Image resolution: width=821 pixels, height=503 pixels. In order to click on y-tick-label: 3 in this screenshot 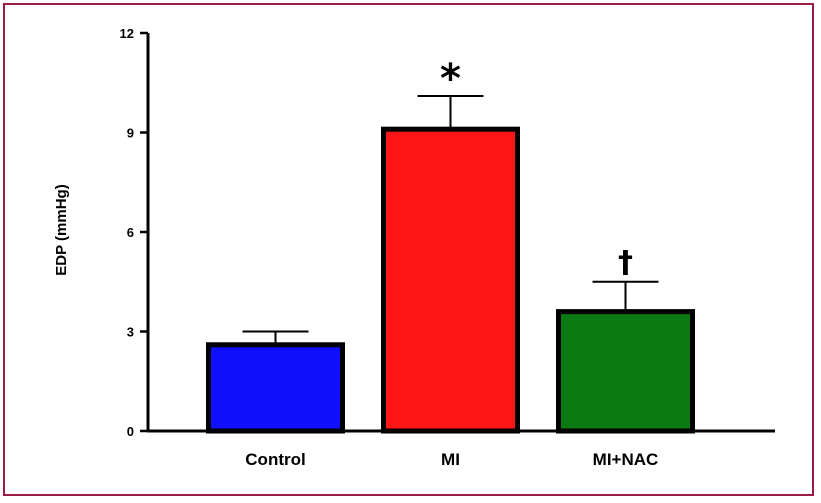, I will do `click(130, 332)`.